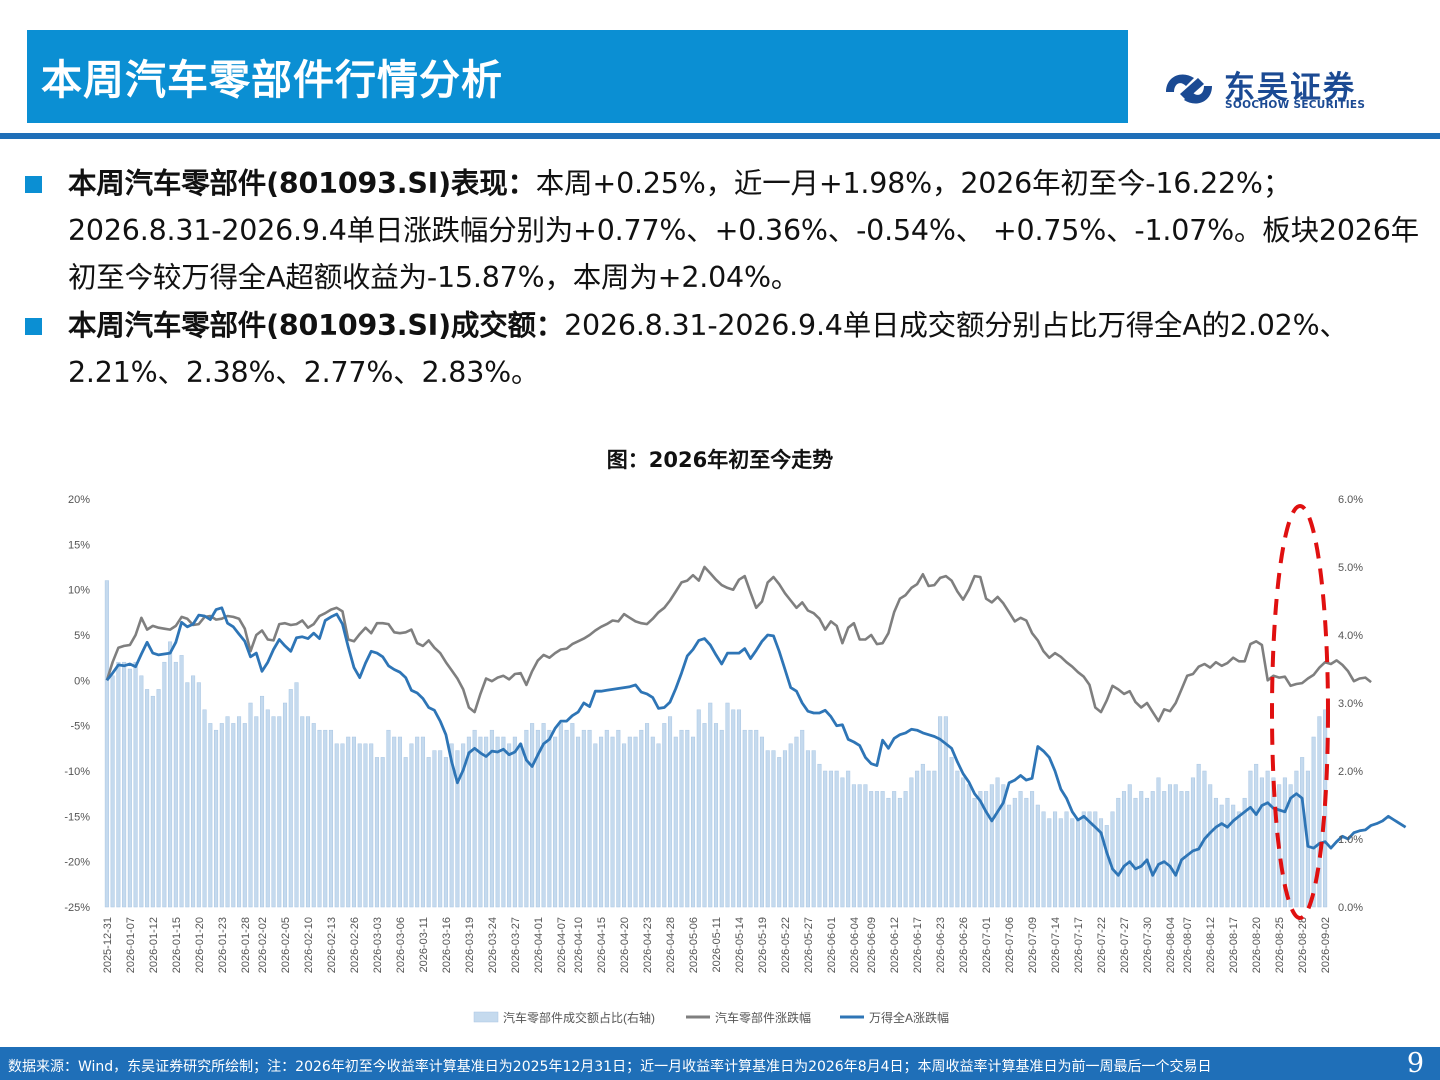  Describe the element at coordinates (1033, 945) in the screenshot. I see `x-tick-label: 2026-07-09` at that location.